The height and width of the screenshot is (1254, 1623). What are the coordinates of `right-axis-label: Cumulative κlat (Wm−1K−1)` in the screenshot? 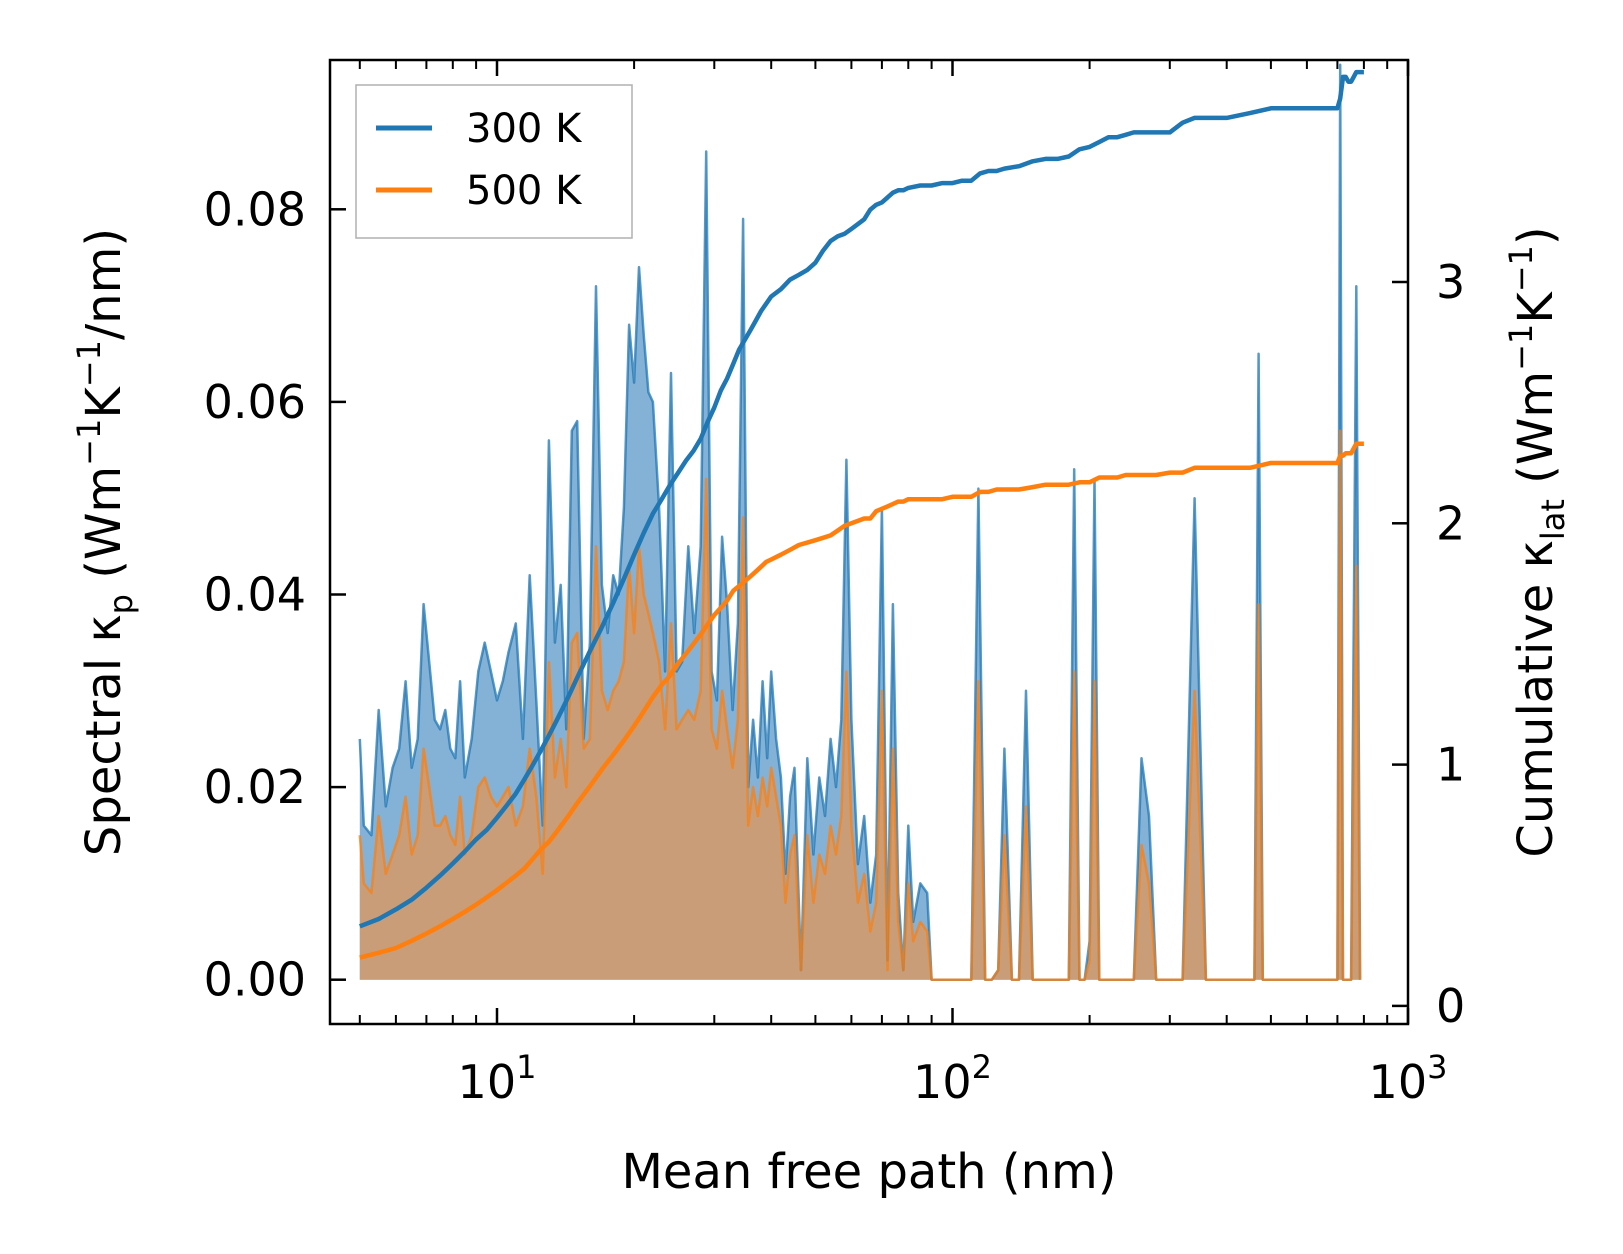 It's located at (1537, 541).